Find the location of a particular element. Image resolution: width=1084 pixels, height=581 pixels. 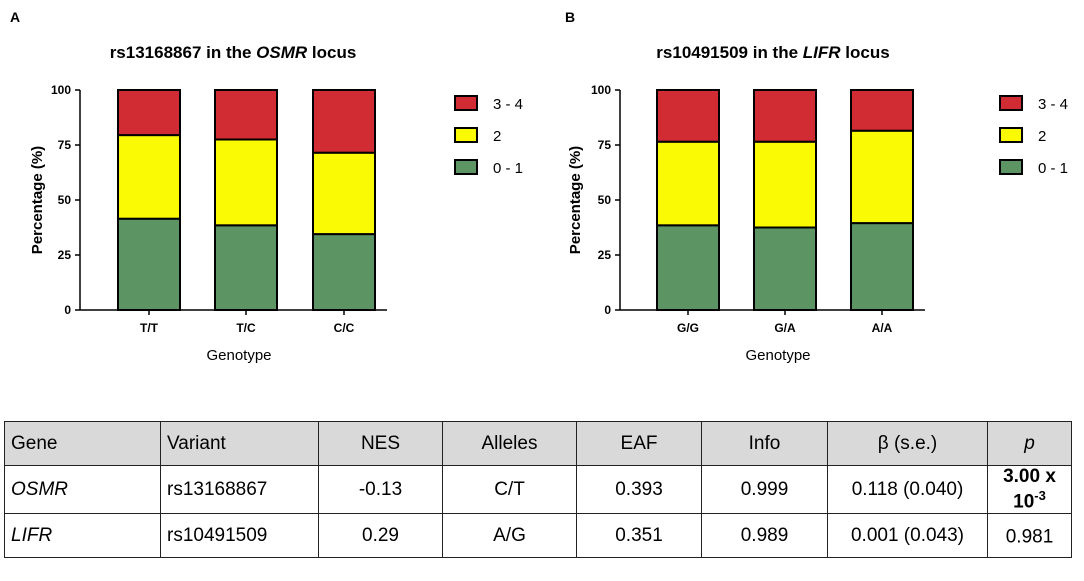

chart-b-title-prefix: rs10491509 in the is located at coordinates (729, 52).